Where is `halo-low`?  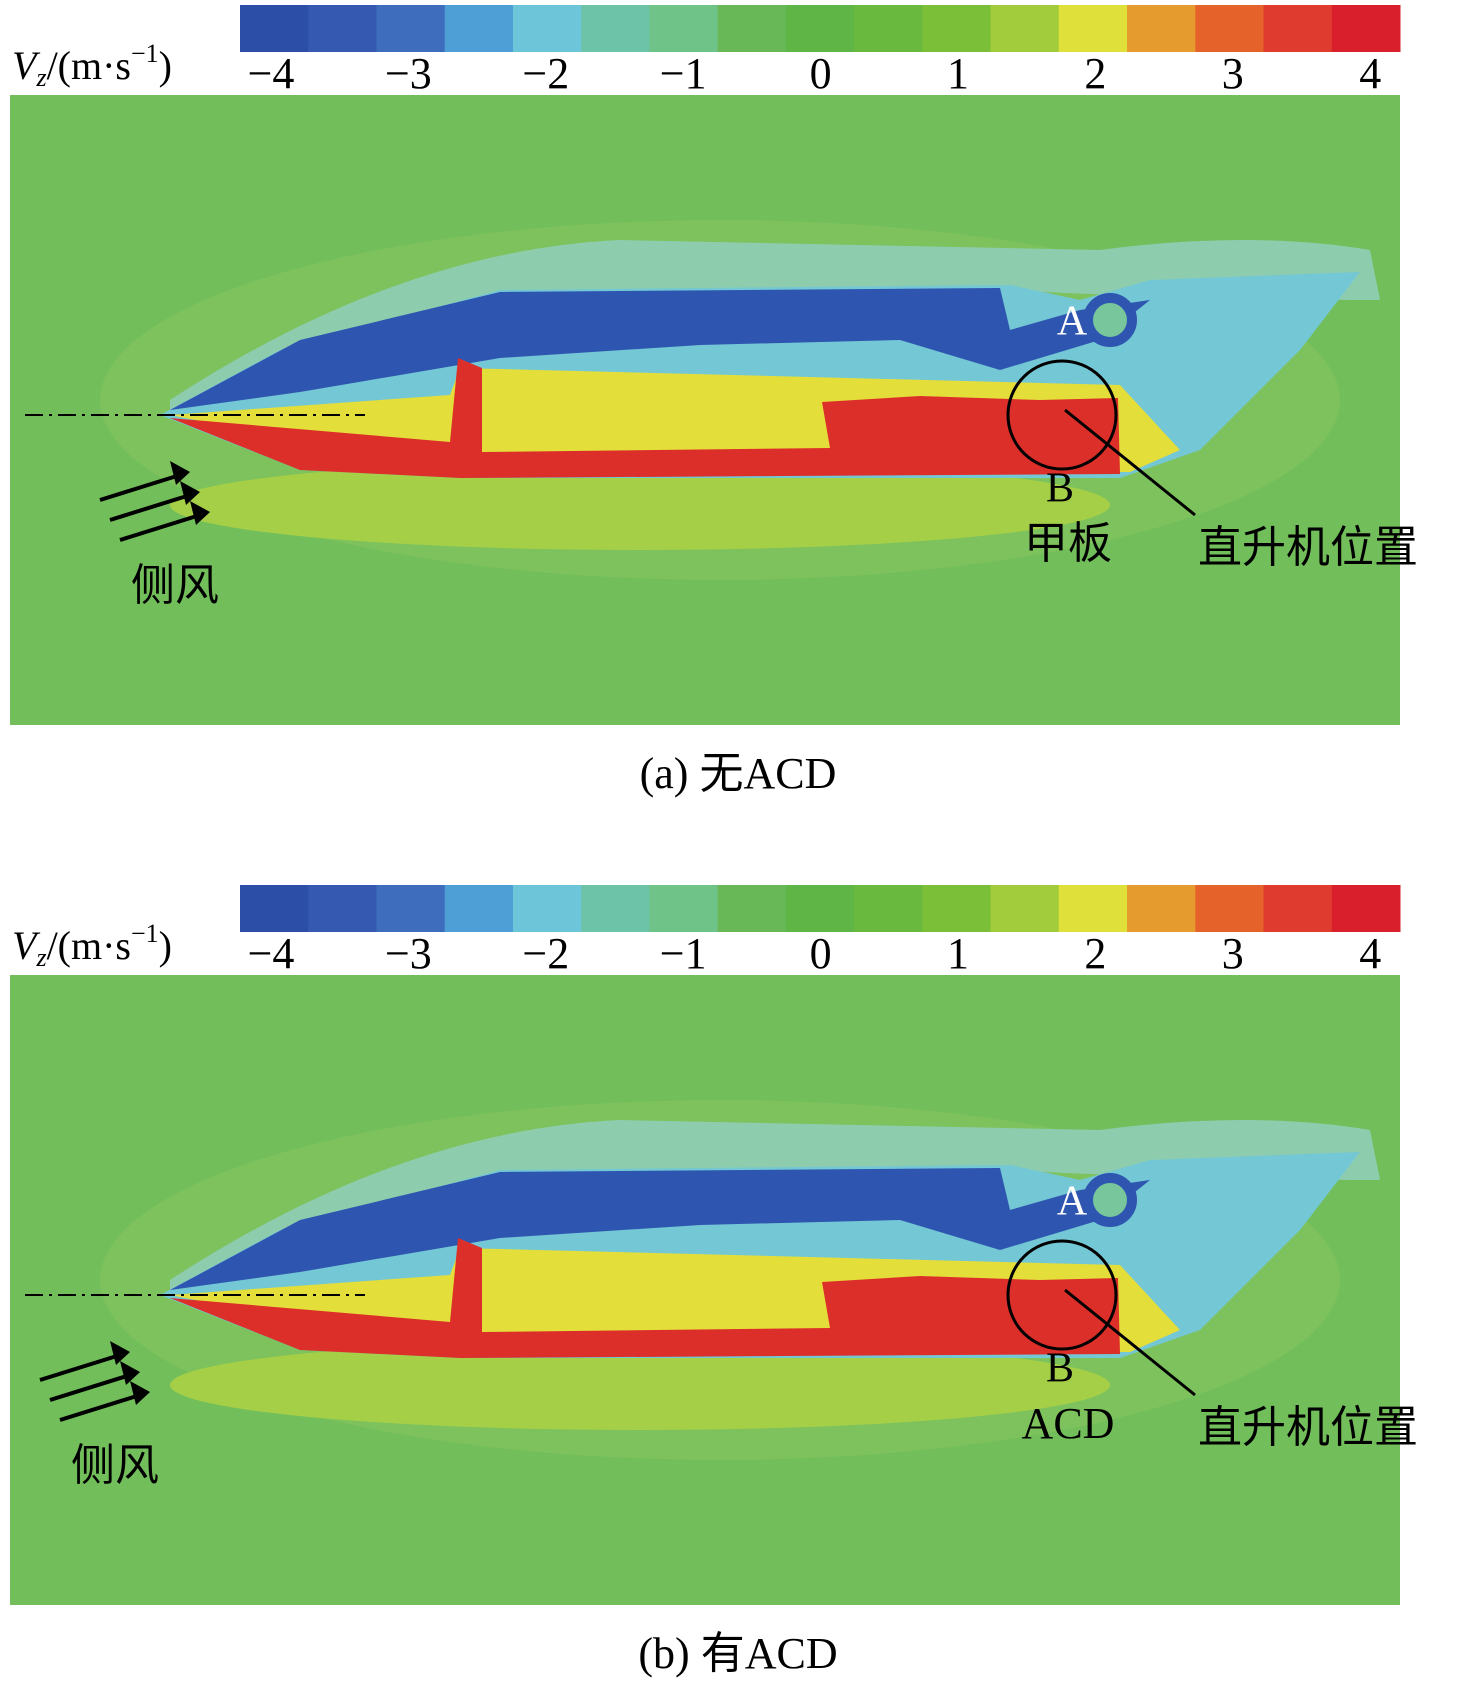
halo-low is located at coordinates (640, 505).